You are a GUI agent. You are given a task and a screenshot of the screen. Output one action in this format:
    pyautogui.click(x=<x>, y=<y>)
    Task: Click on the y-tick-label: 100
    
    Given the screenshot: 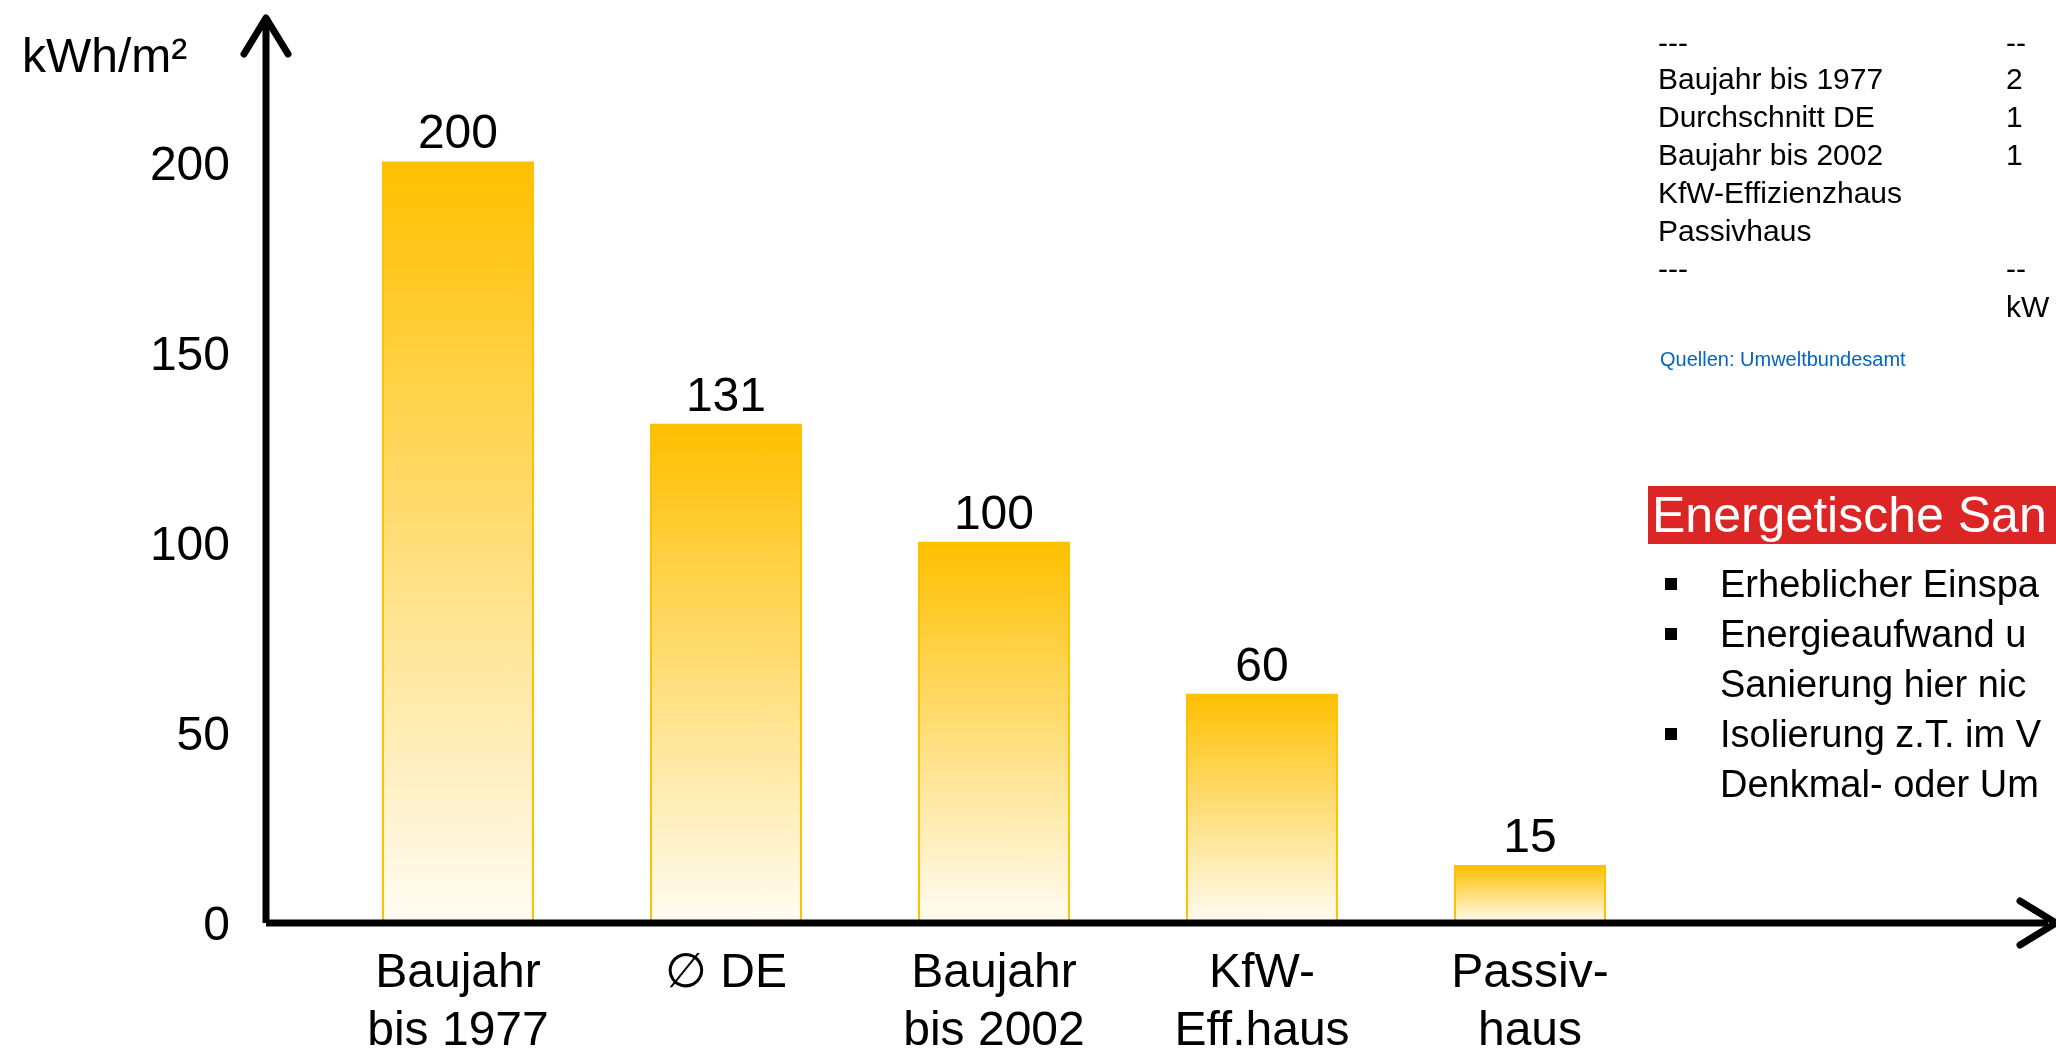 What is the action you would take?
    pyautogui.click(x=189, y=543)
    